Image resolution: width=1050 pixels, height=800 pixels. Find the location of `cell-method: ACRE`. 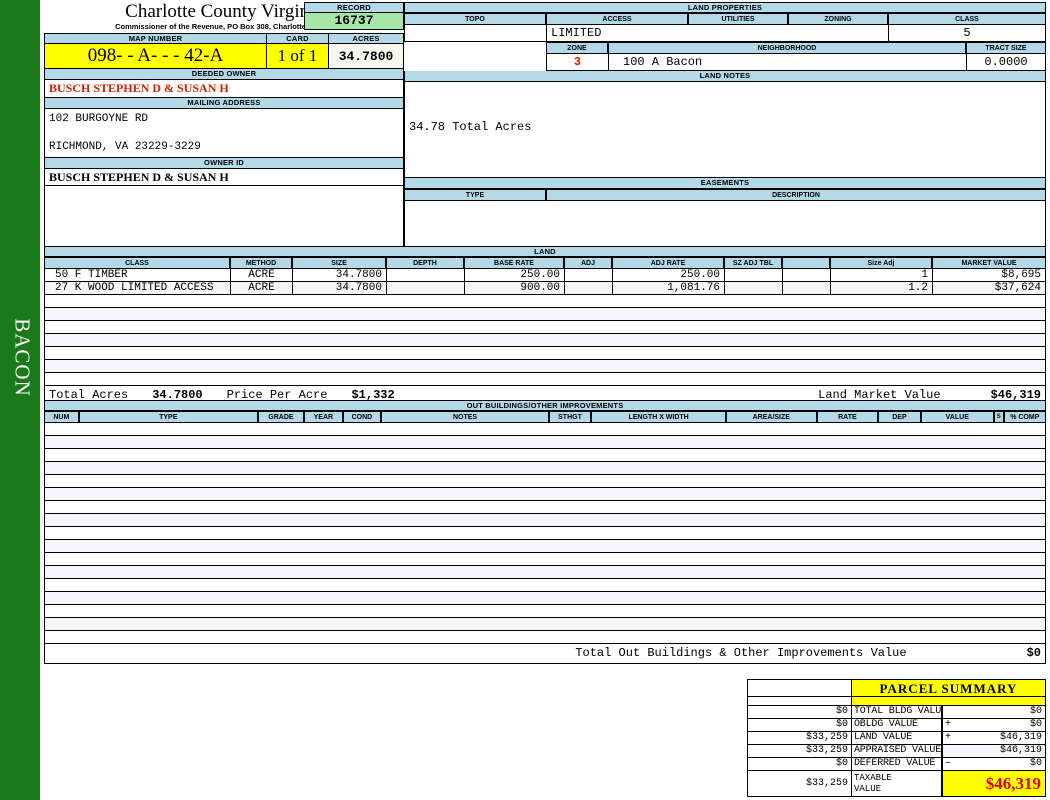

cell-method: ACRE is located at coordinates (261, 288).